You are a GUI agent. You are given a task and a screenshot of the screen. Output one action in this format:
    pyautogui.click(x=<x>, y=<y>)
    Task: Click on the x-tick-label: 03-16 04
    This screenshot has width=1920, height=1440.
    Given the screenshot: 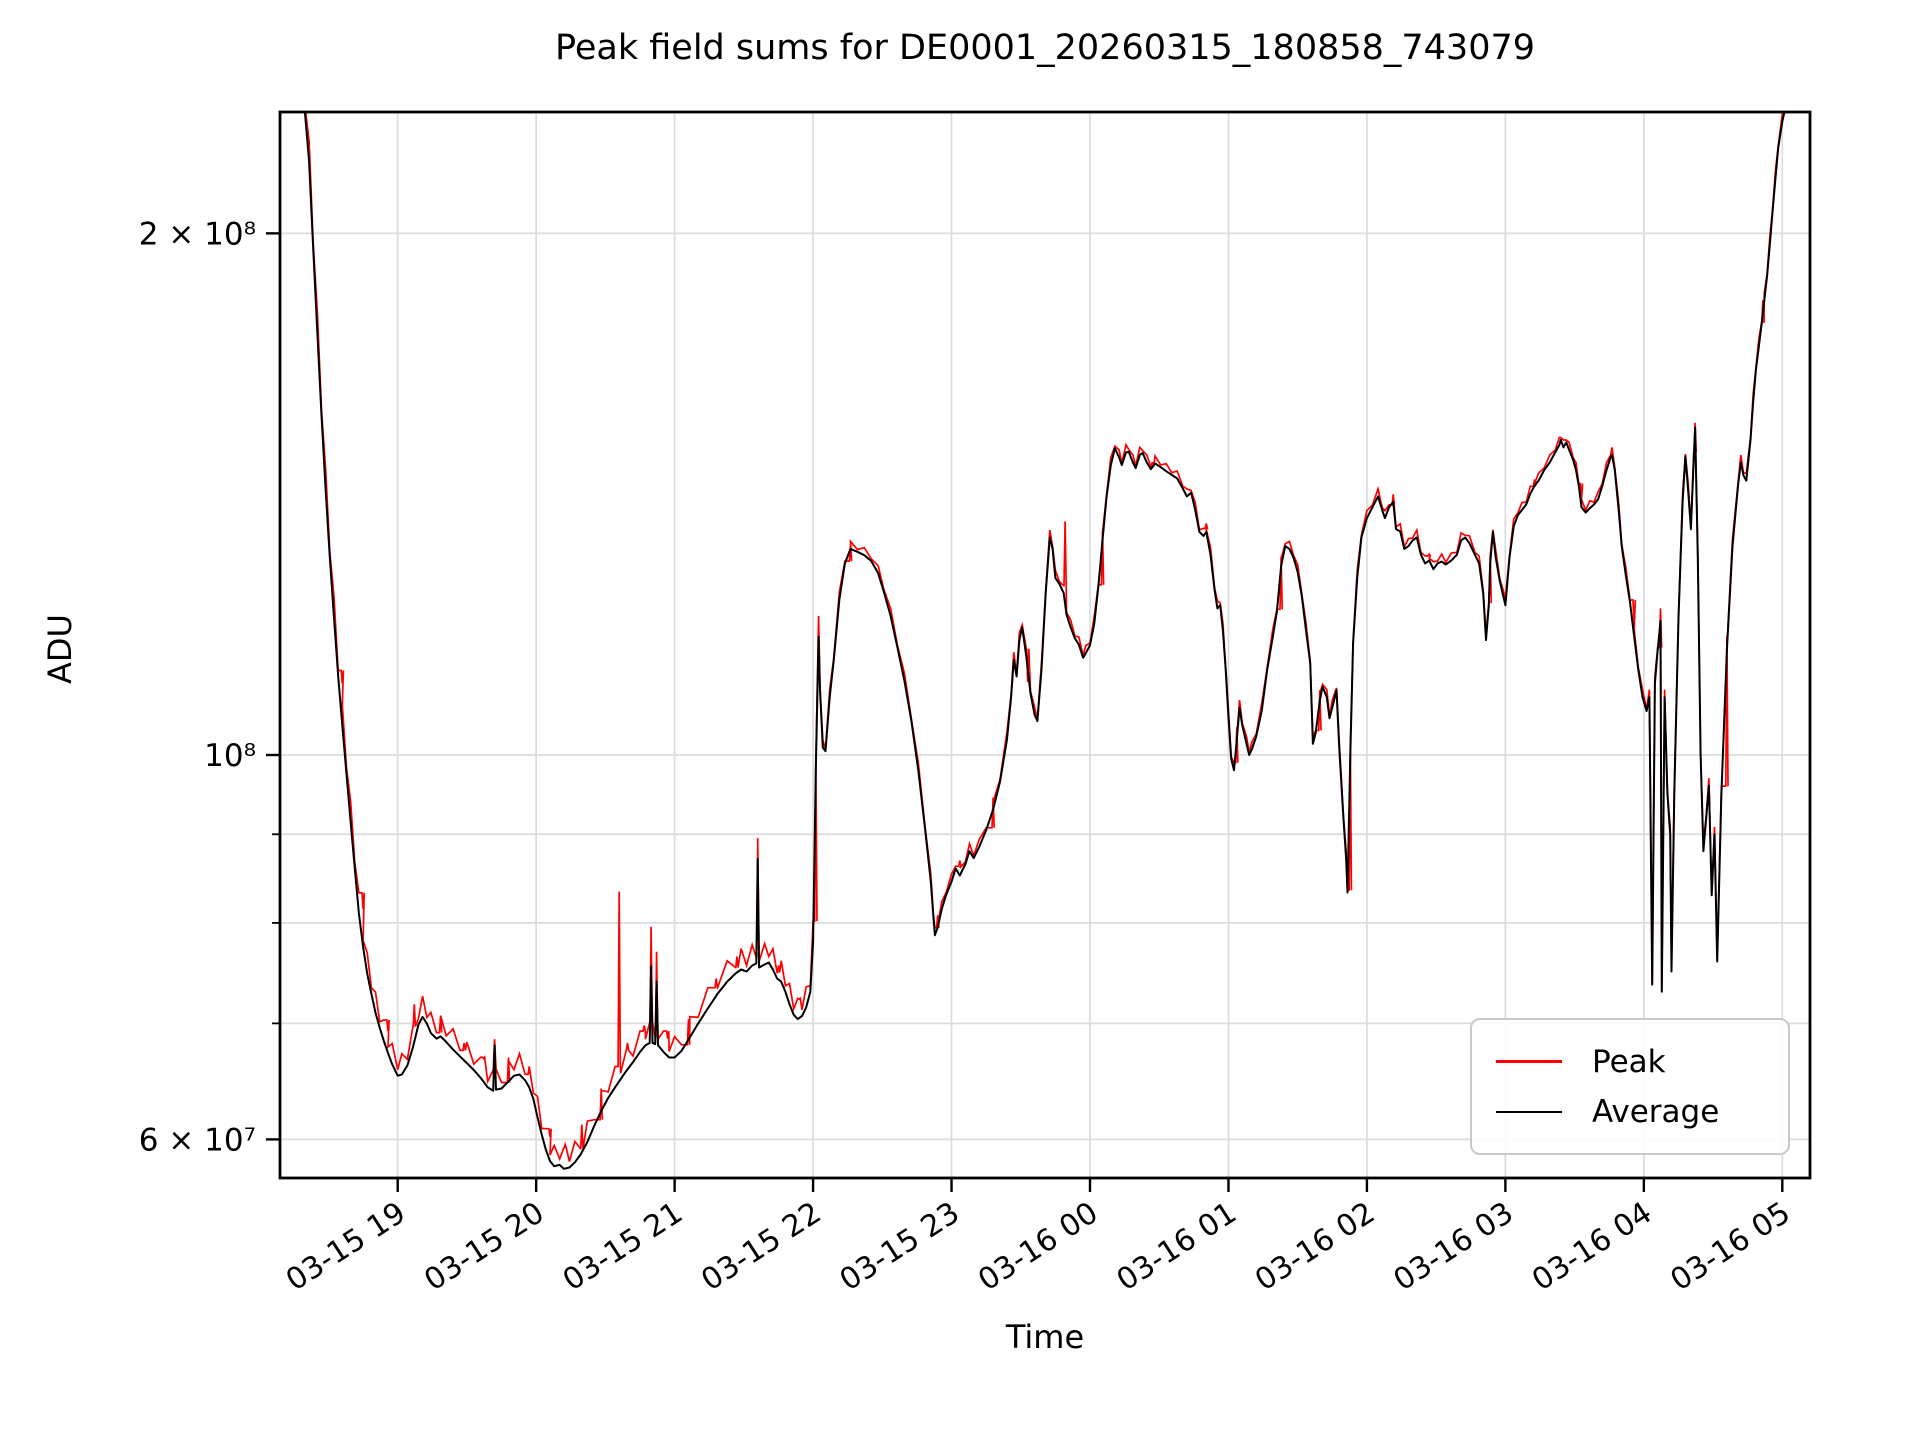 What is the action you would take?
    pyautogui.click(x=1592, y=1246)
    